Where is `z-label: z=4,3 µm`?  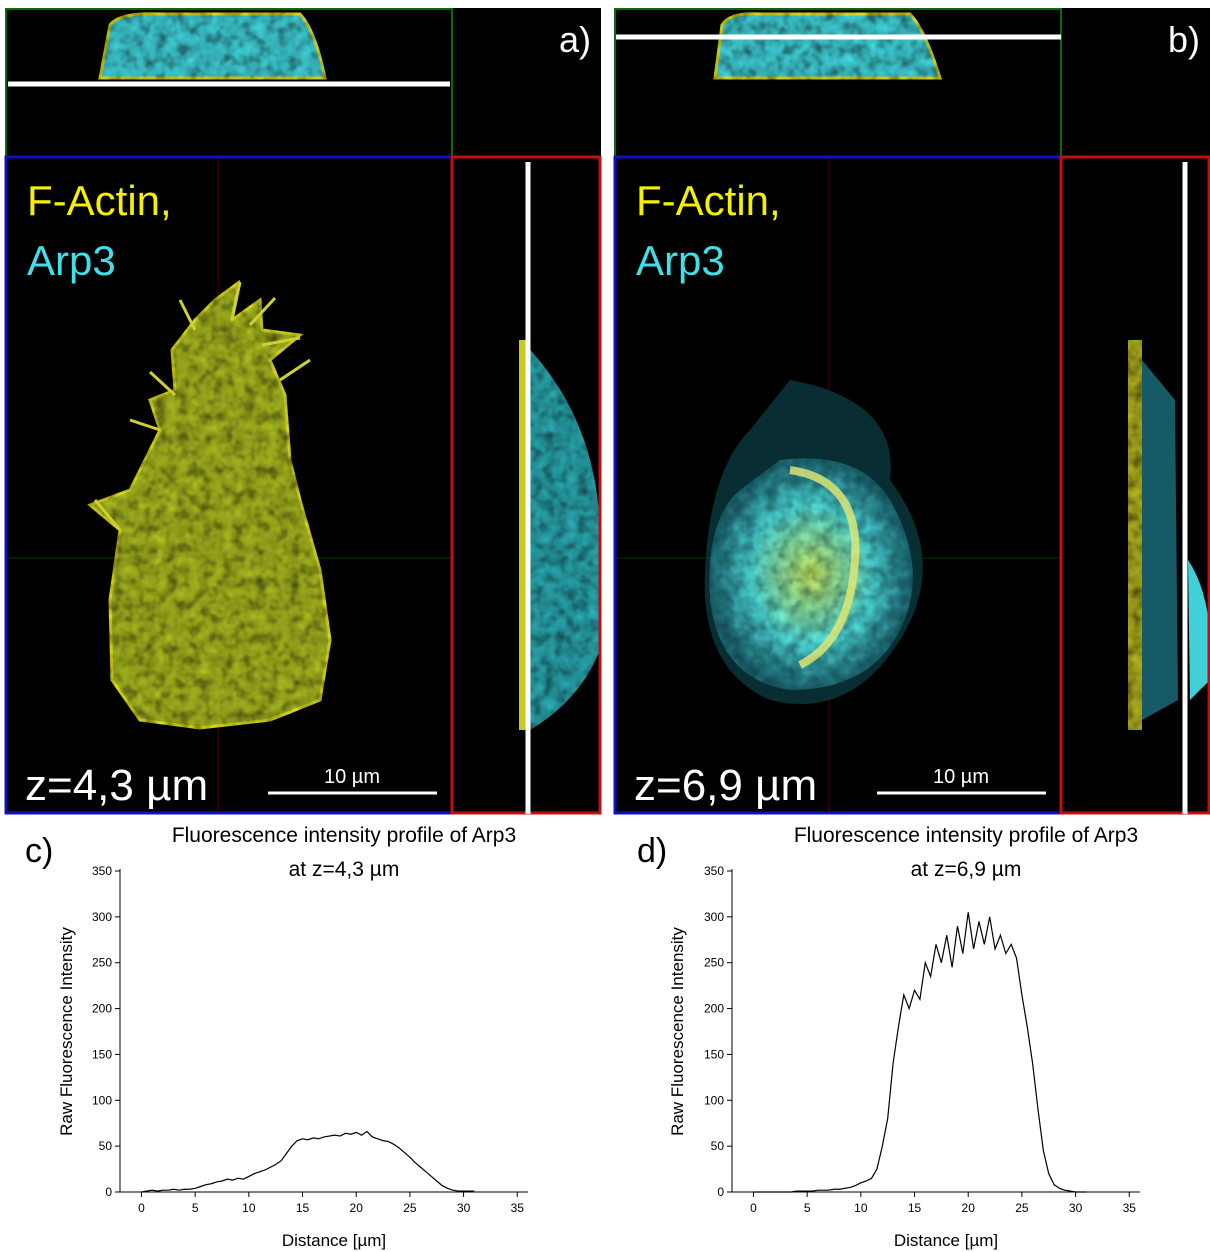
z-label: z=4,3 µm is located at coordinates (116, 785).